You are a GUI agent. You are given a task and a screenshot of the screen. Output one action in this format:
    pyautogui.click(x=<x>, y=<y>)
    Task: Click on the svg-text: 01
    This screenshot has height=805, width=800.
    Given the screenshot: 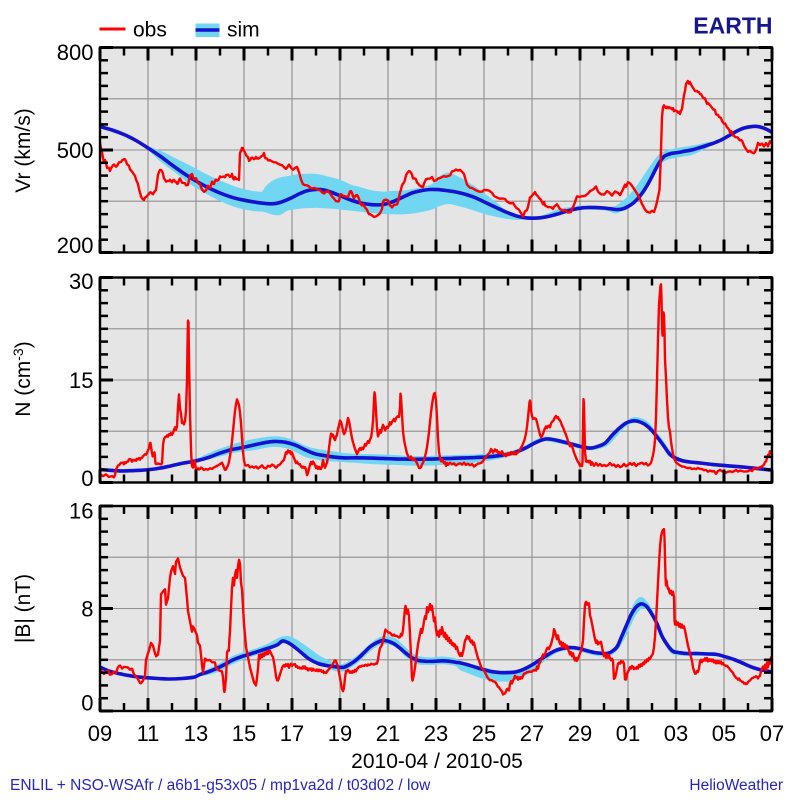 What is the action you would take?
    pyautogui.click(x=628, y=733)
    